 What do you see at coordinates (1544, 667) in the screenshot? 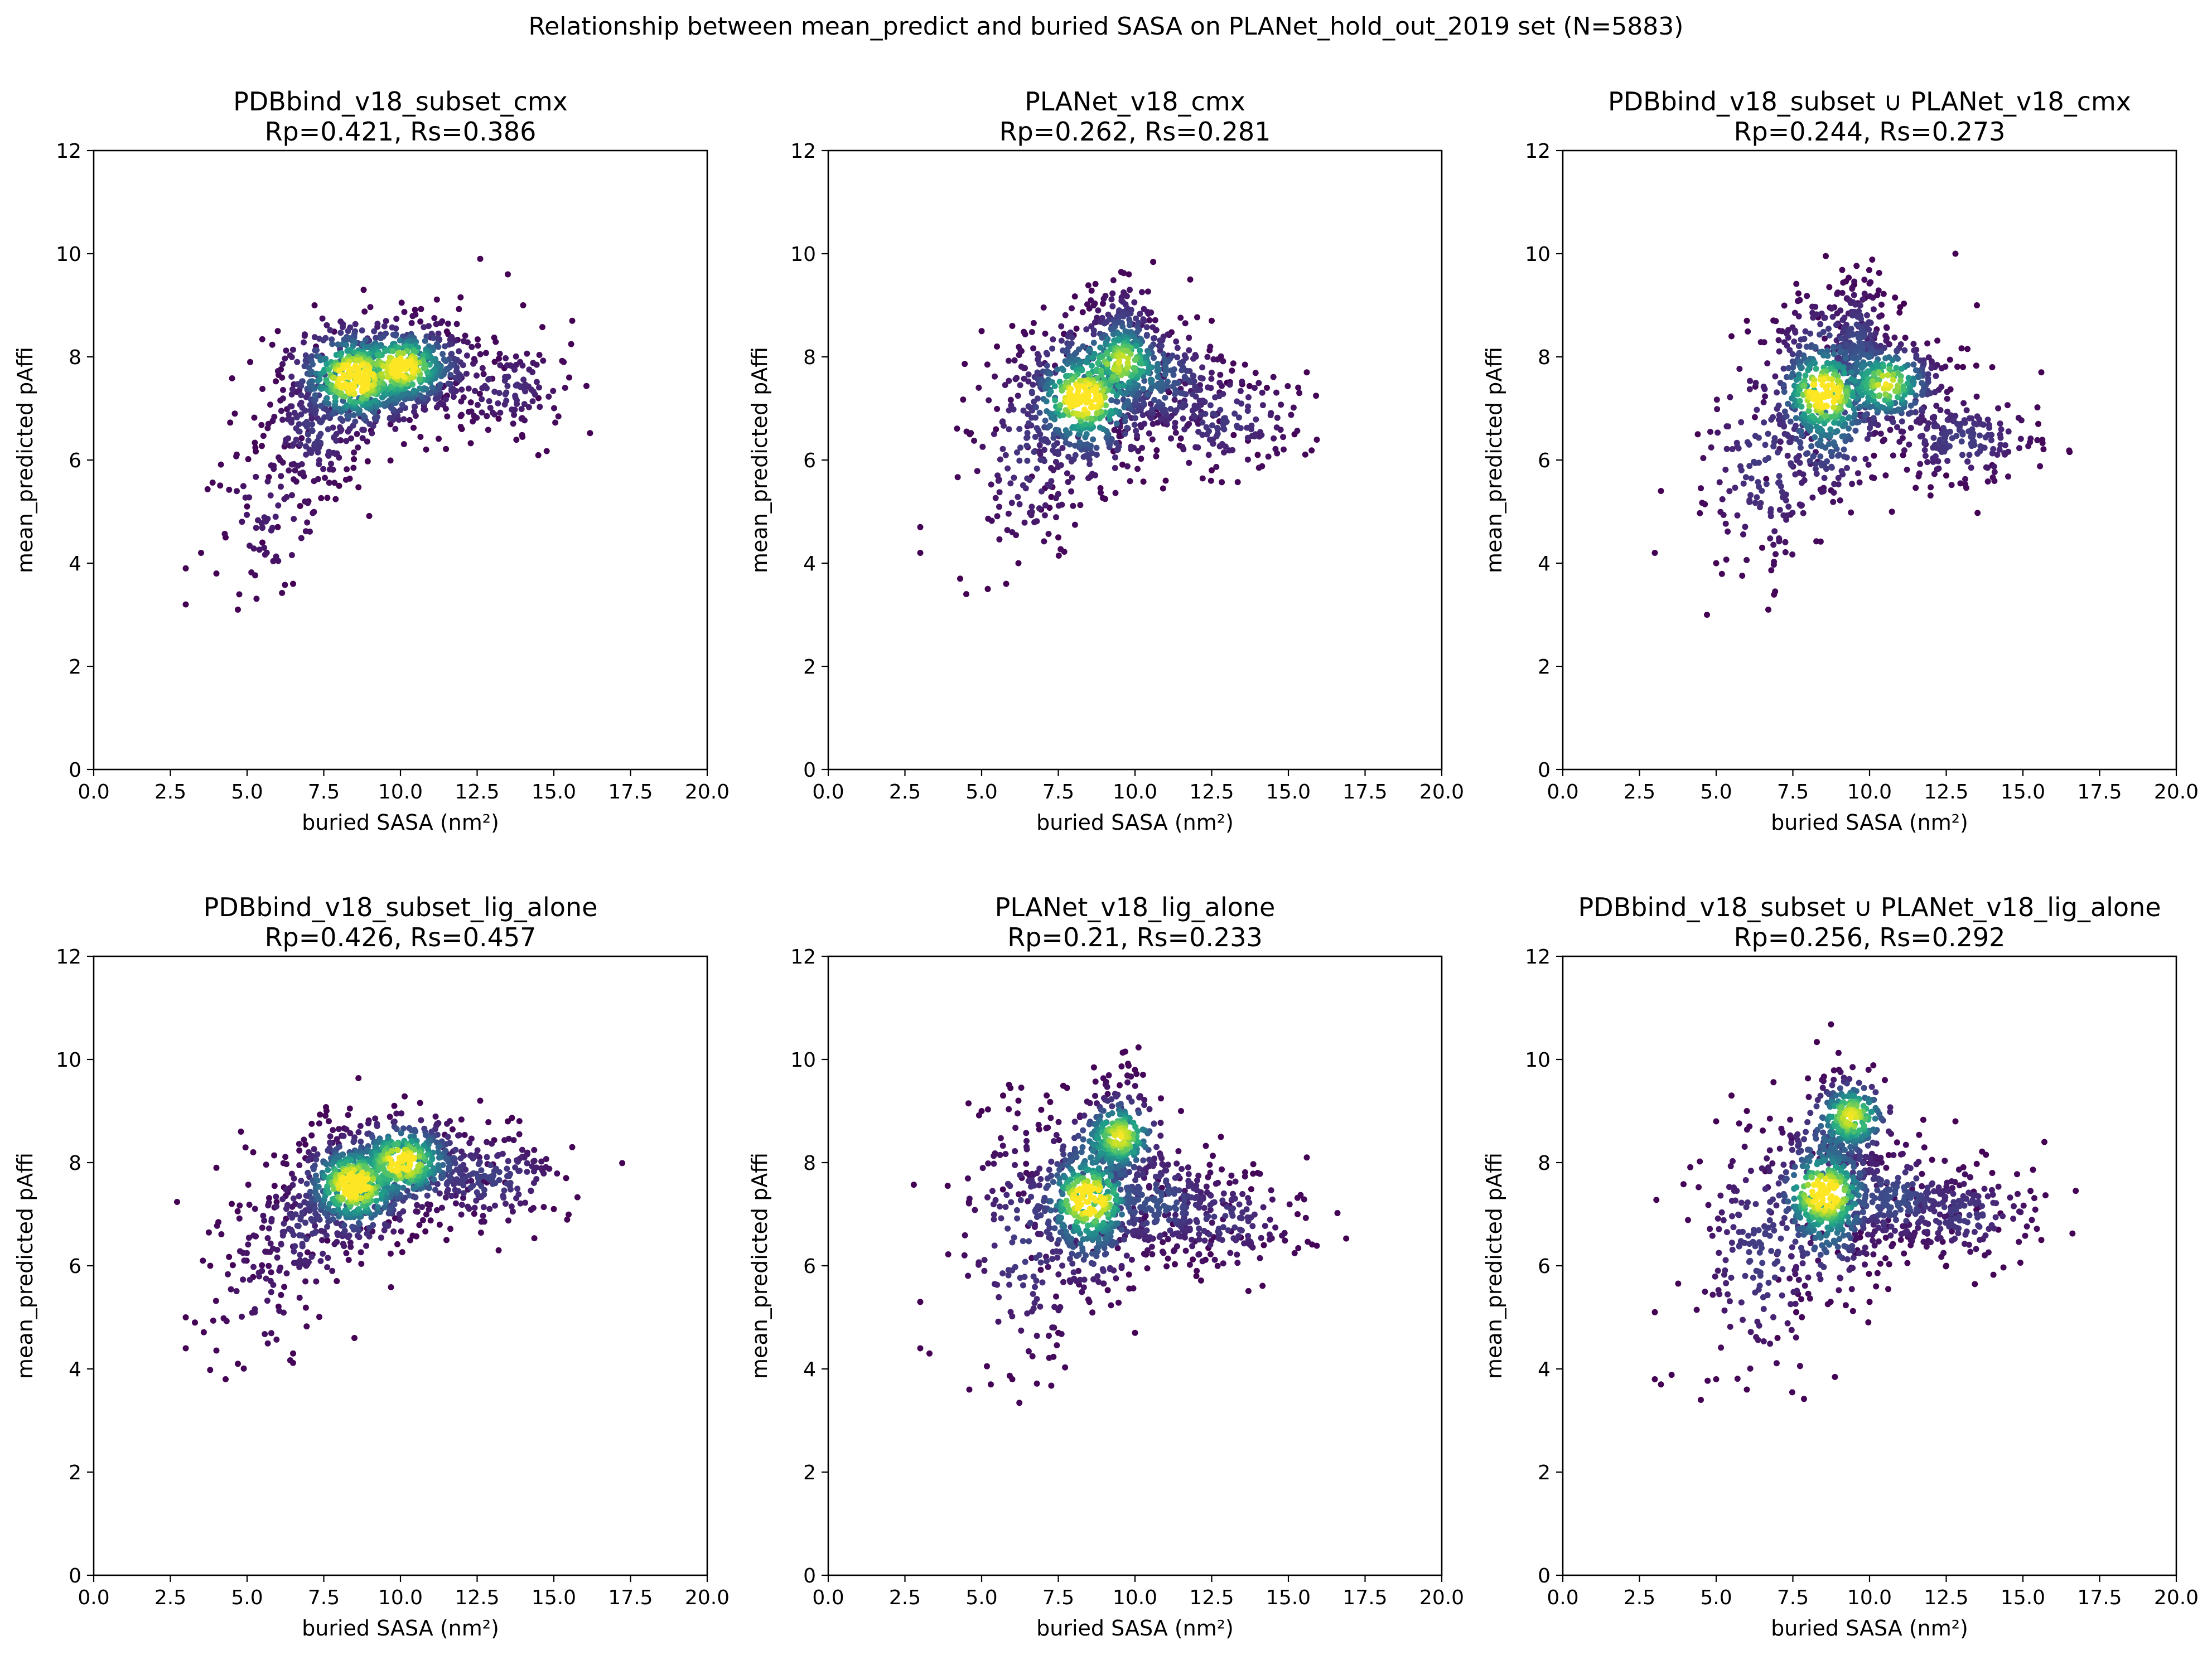
I see `y-tick-label: 2` at bounding box center [1544, 667].